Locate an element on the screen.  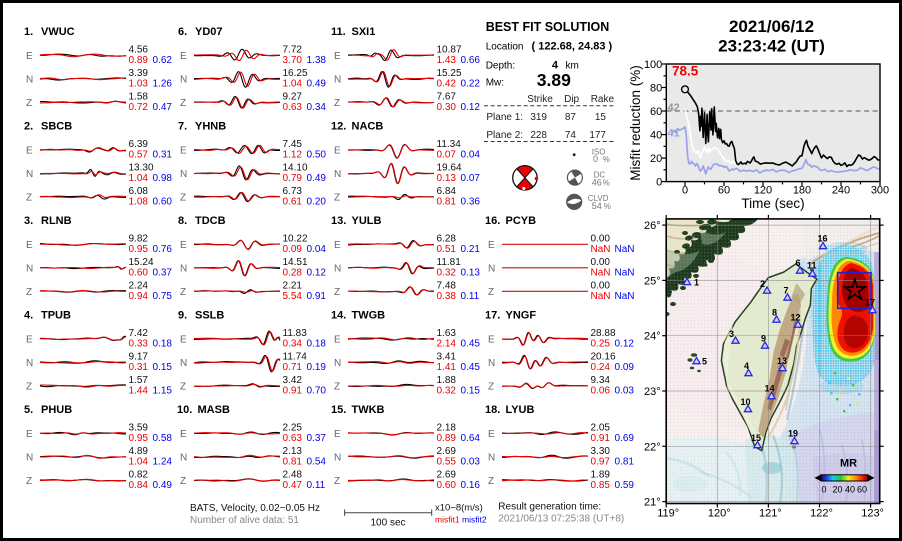
svg-text: 12 is located at coordinates (796, 318).